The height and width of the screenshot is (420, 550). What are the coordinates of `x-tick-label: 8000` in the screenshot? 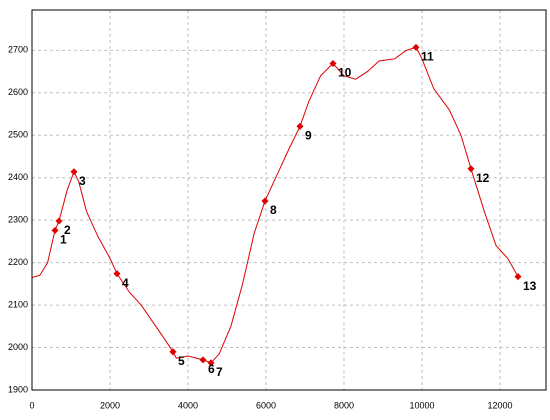 It's located at (344, 405).